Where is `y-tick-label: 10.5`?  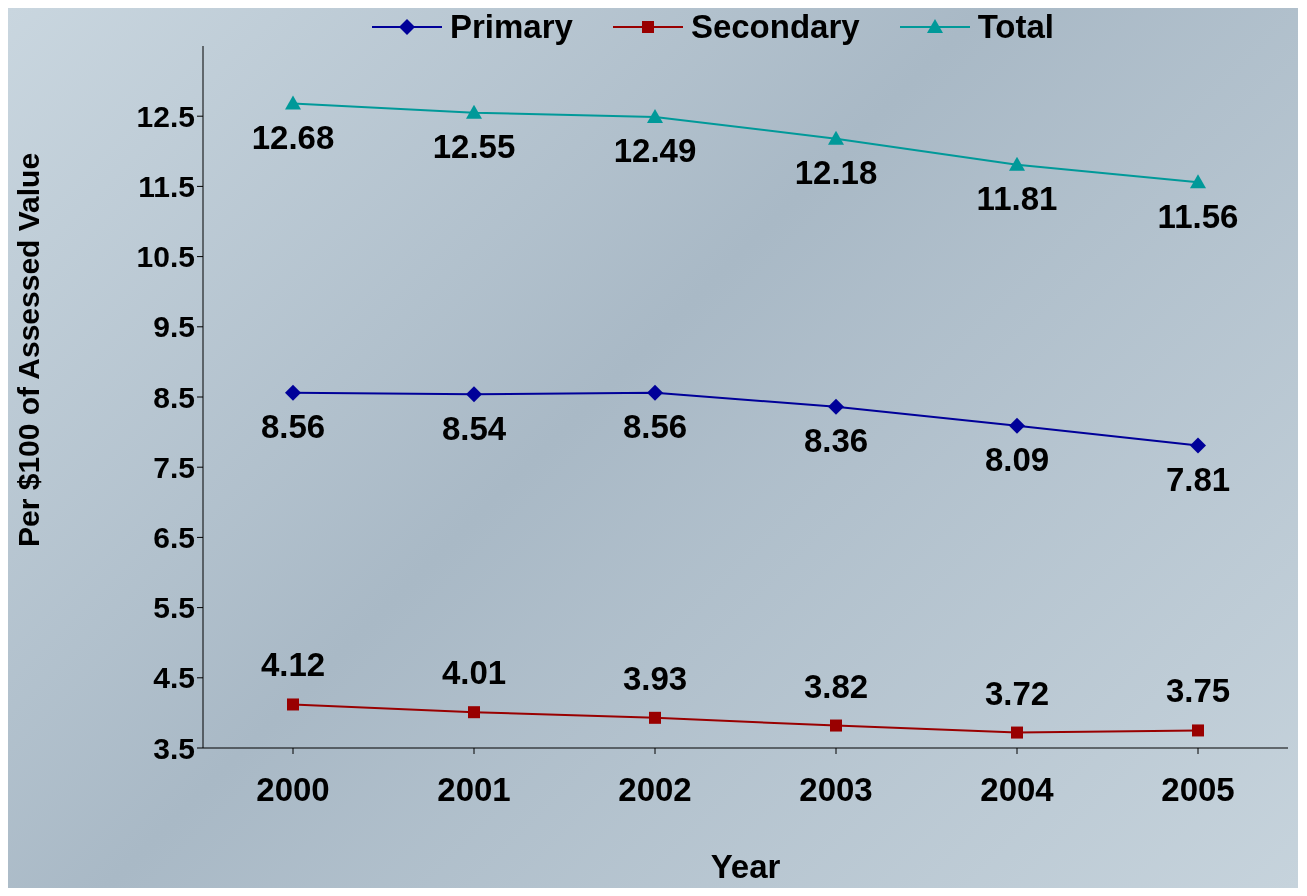
y-tick-label: 10.5 is located at coordinates (165, 257).